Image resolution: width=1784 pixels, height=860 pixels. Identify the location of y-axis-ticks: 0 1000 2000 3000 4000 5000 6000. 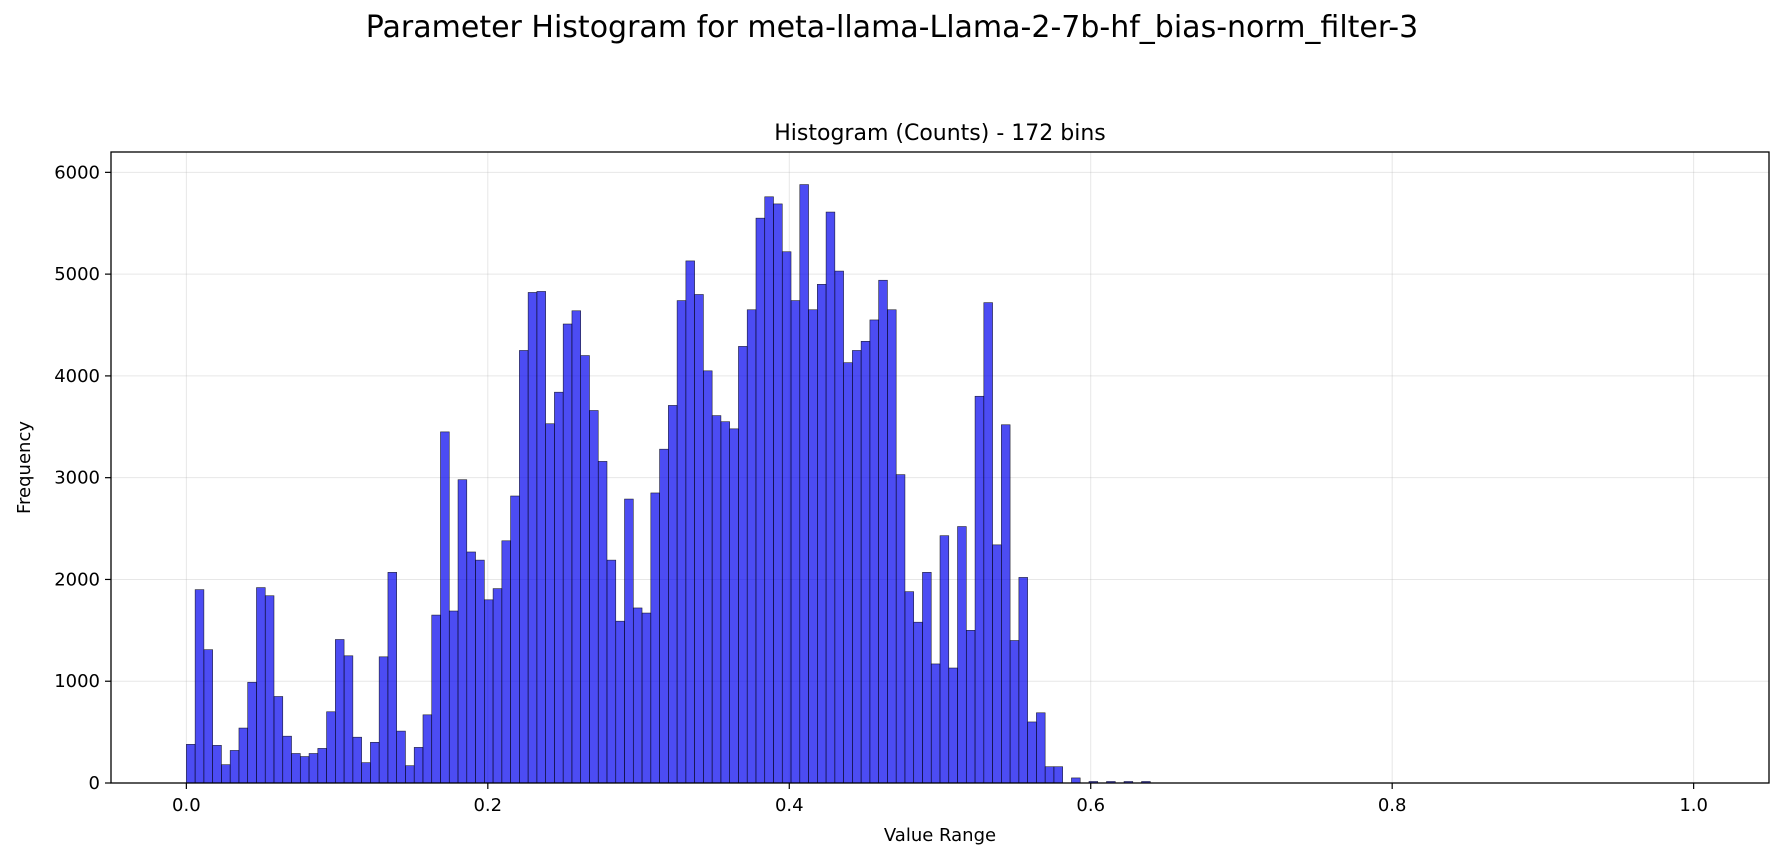
(82, 478).